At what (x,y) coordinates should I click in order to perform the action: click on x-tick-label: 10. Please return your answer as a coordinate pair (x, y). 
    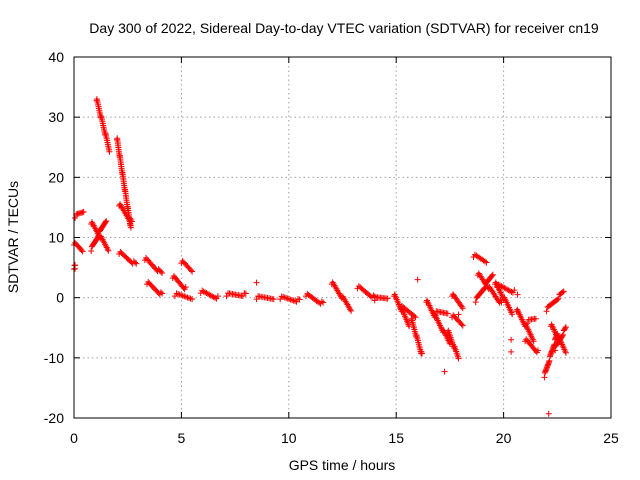
    Looking at the image, I should click on (289, 438).